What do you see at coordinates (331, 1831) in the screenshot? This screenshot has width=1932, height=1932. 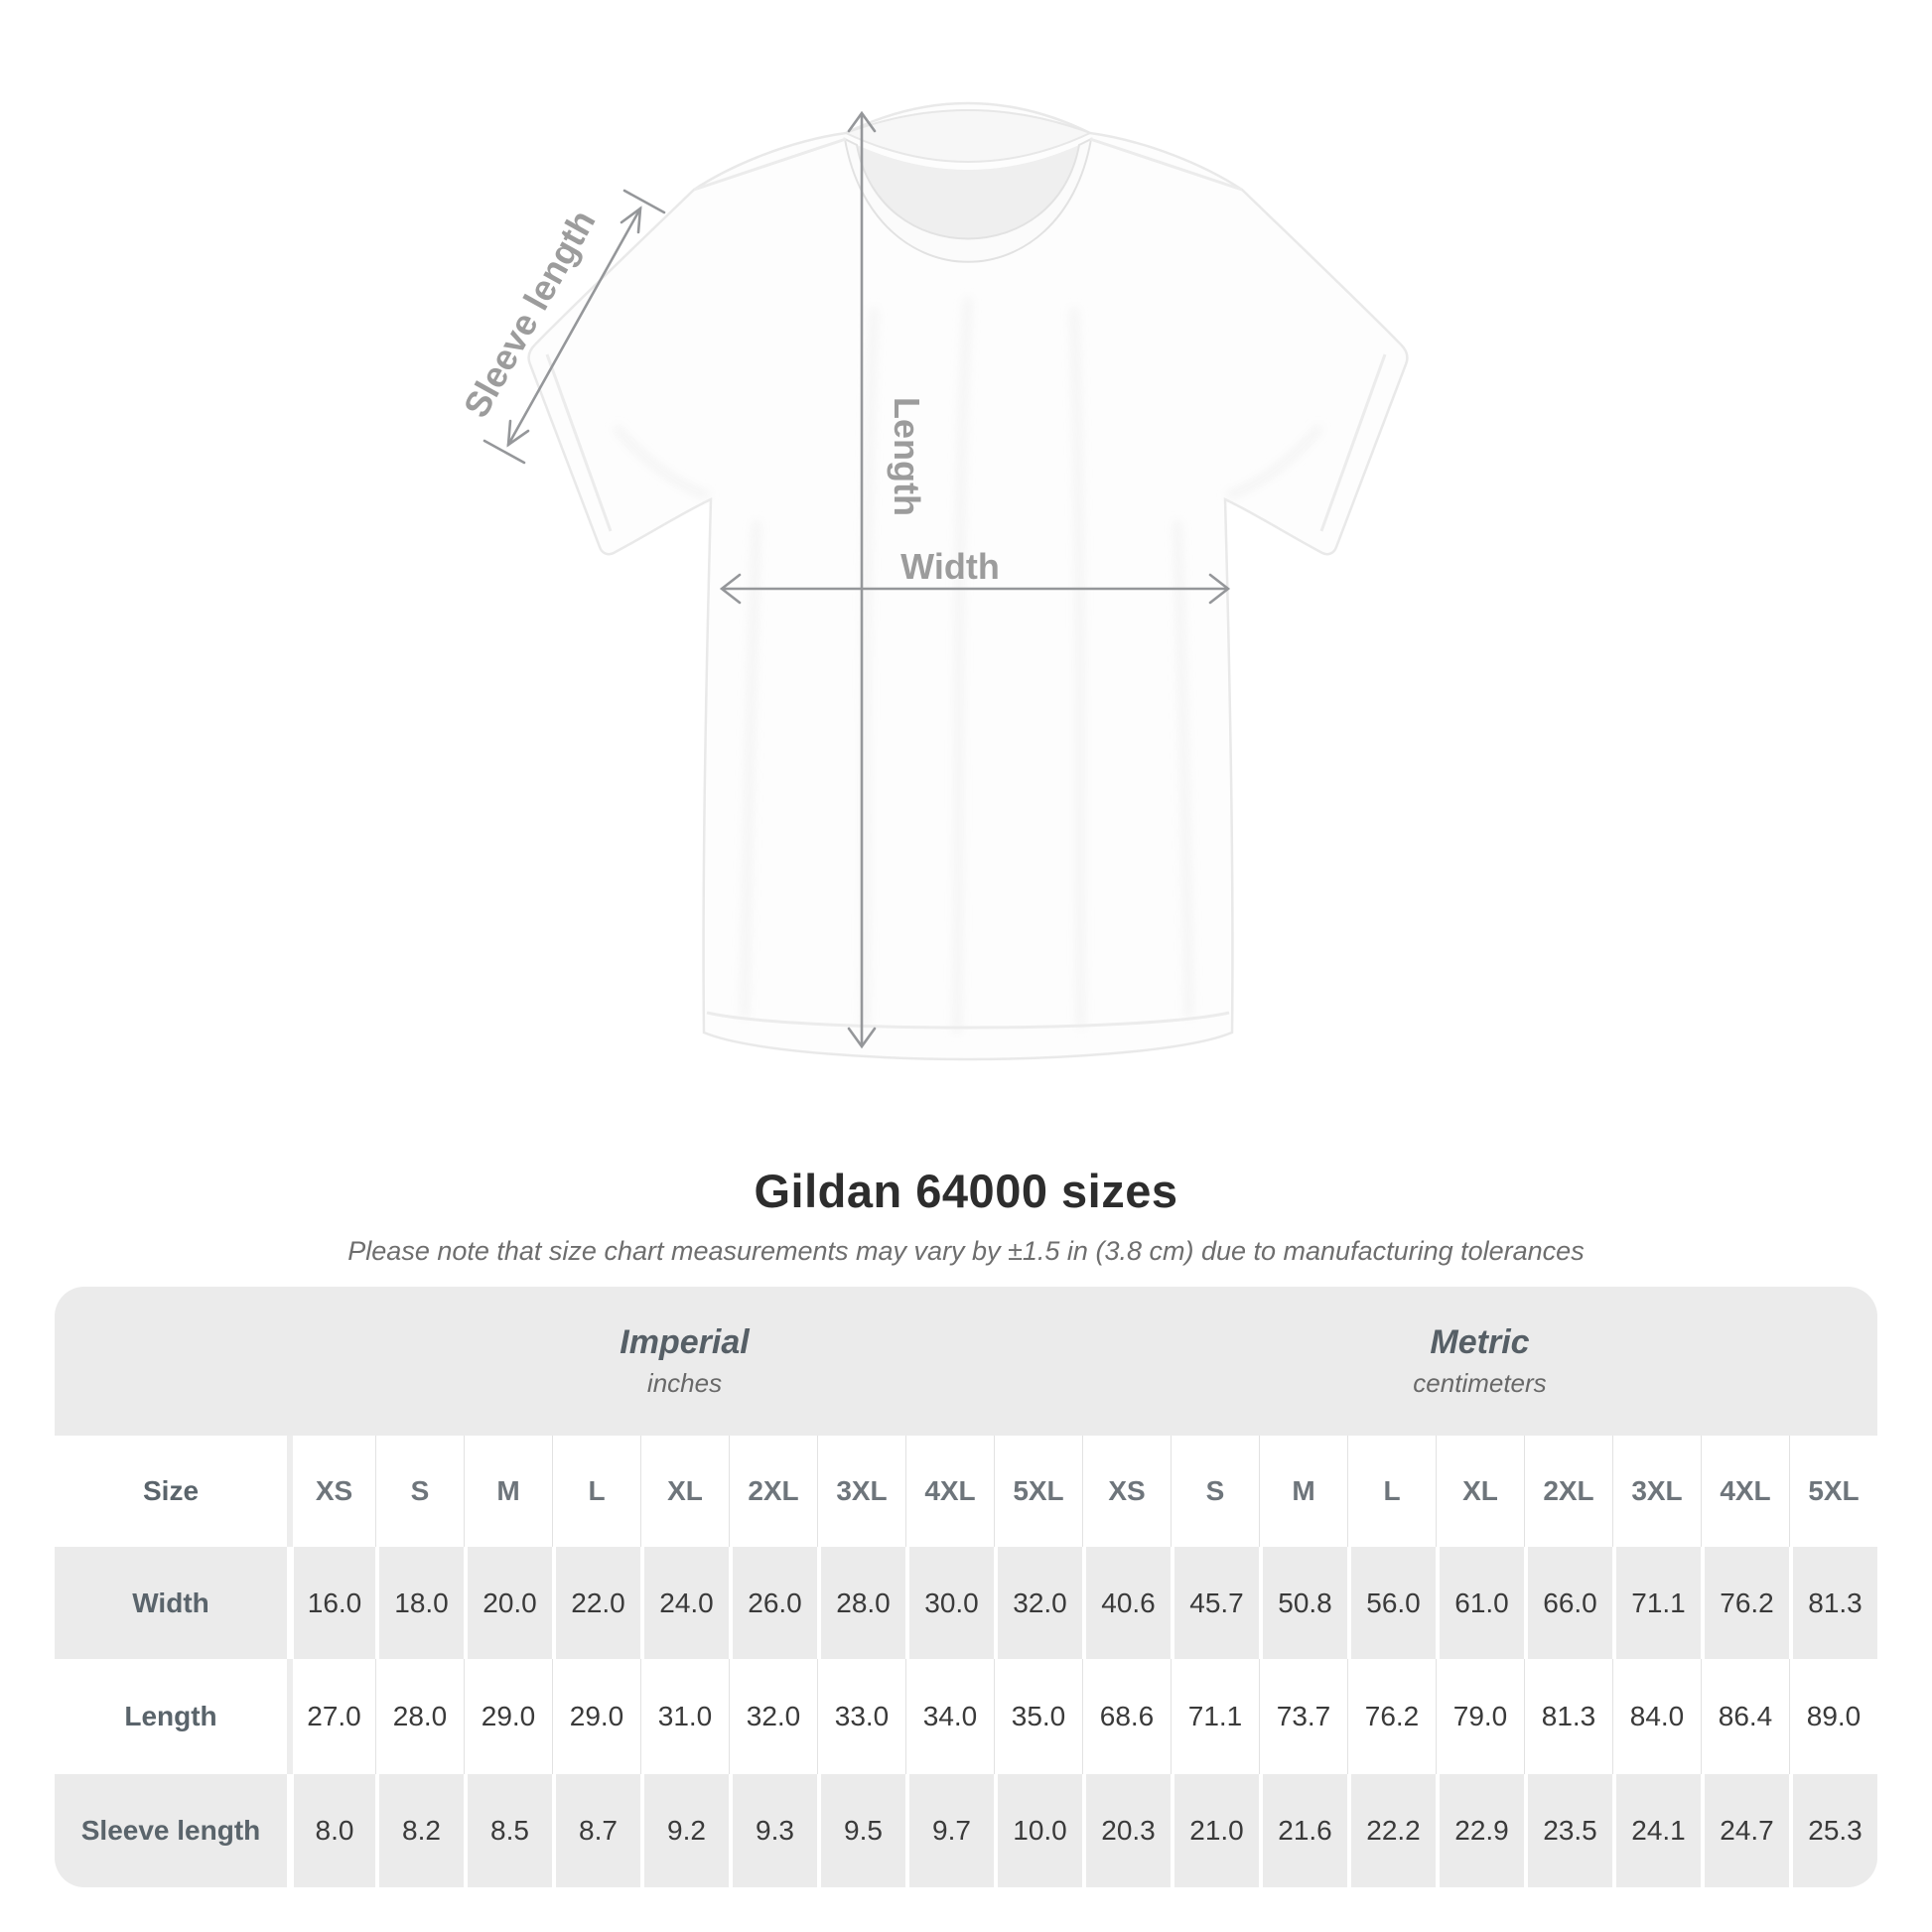 I see `table-cell: 8.0` at bounding box center [331, 1831].